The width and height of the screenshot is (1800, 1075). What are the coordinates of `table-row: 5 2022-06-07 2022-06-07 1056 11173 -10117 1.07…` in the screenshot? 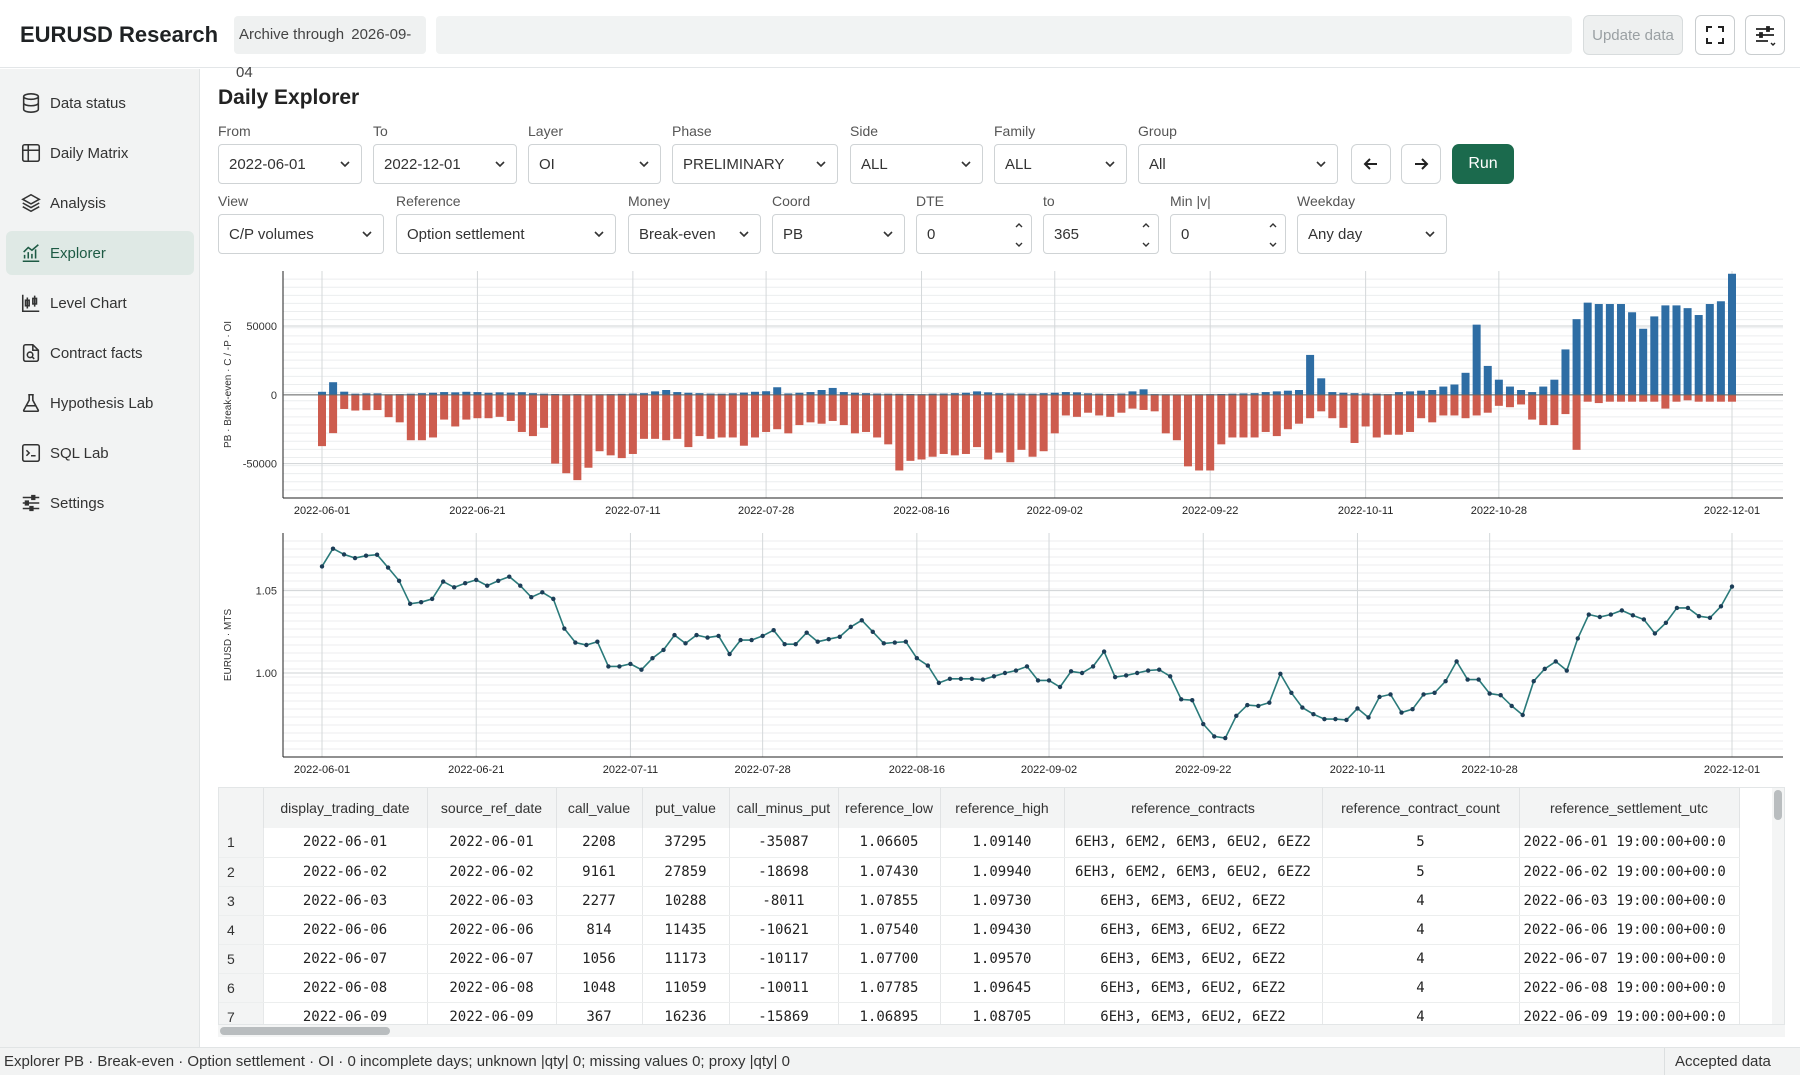 It's located at (979, 959).